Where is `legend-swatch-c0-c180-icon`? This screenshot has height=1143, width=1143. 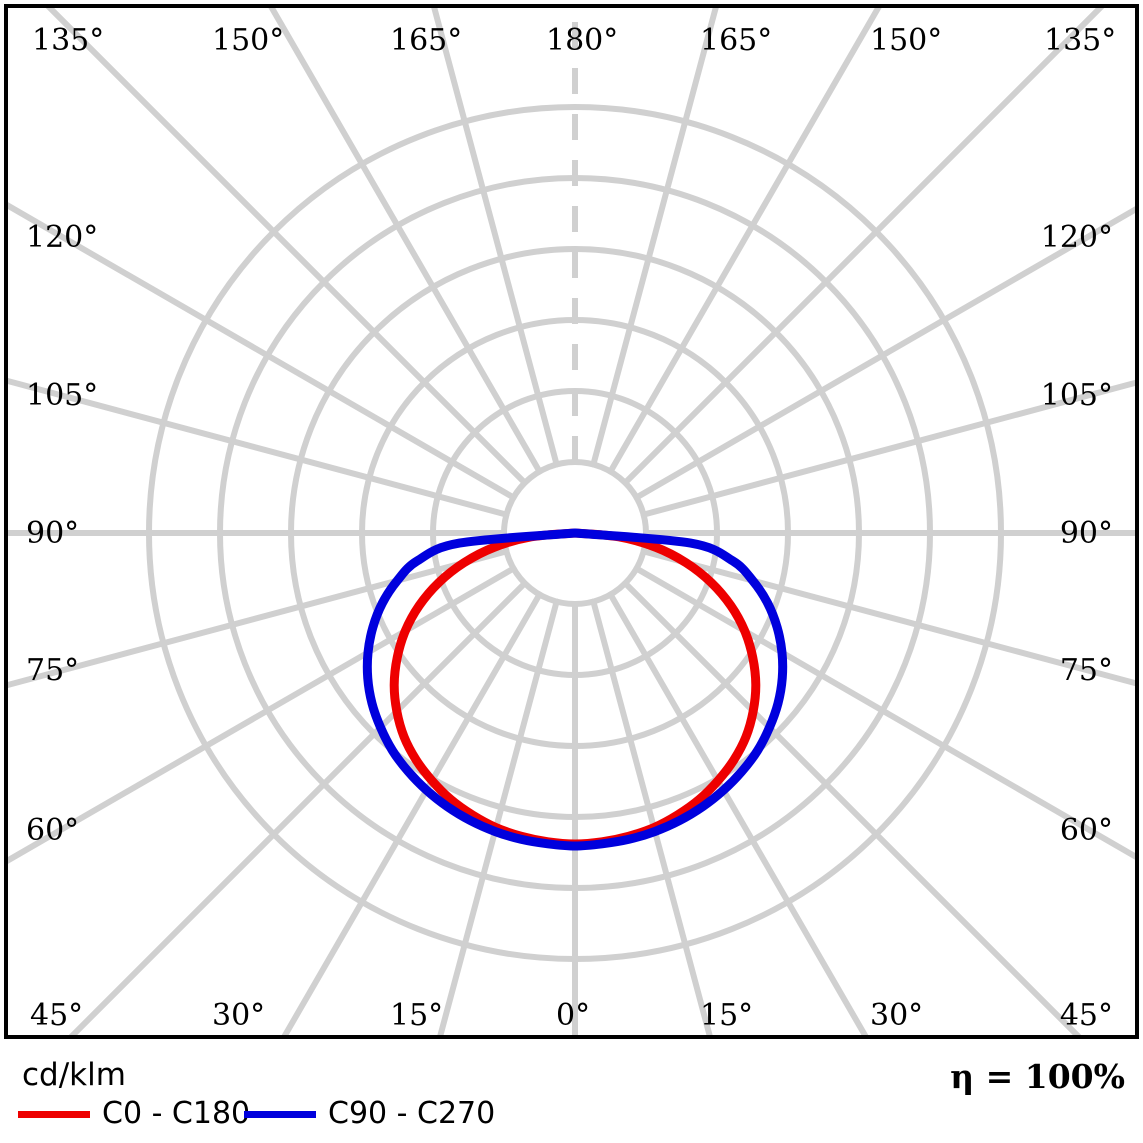
legend-swatch-c0-c180-icon is located at coordinates (54, 1114).